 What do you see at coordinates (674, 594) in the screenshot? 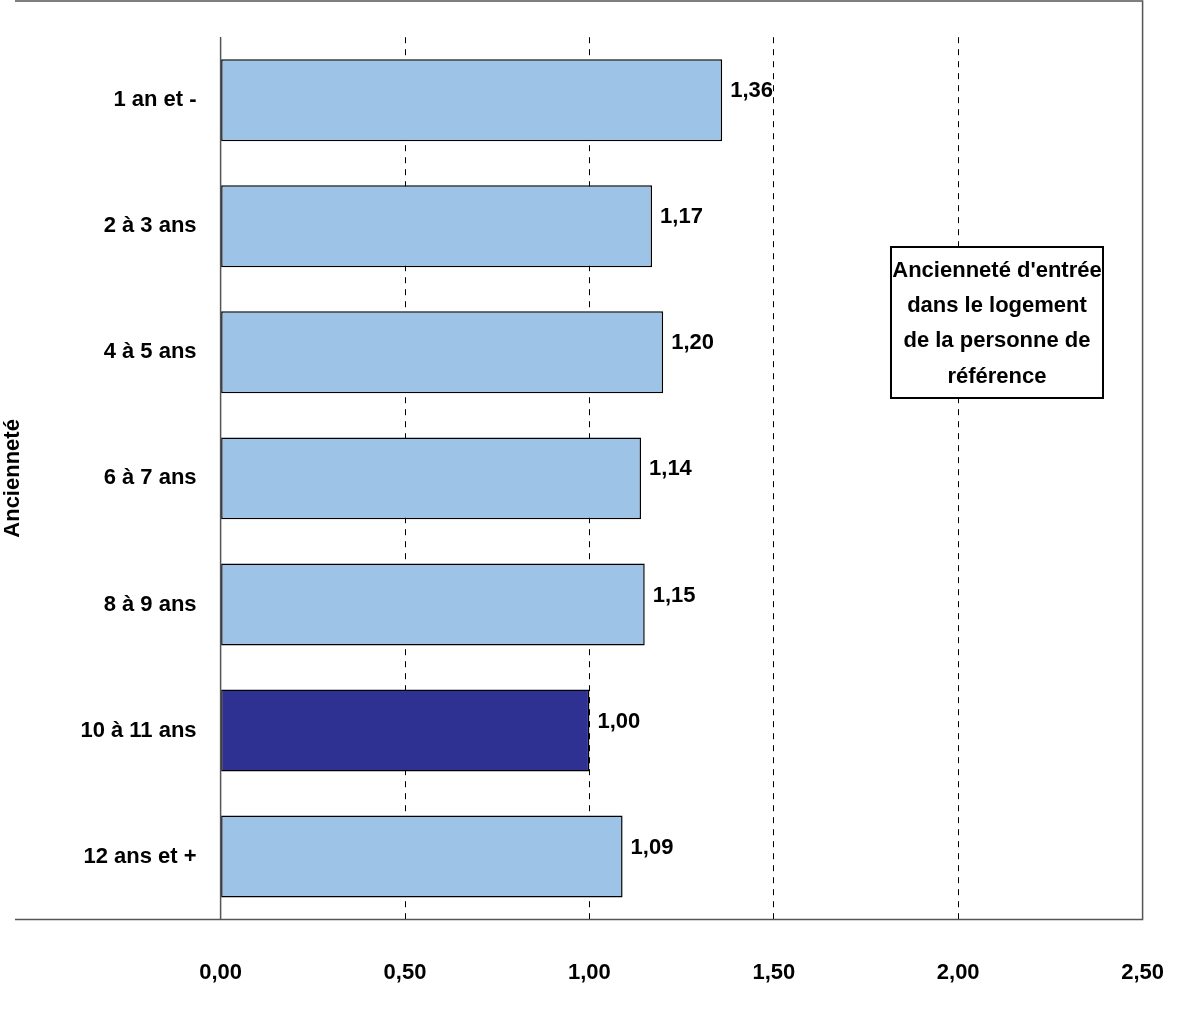
I see `data-label: 1,15` at bounding box center [674, 594].